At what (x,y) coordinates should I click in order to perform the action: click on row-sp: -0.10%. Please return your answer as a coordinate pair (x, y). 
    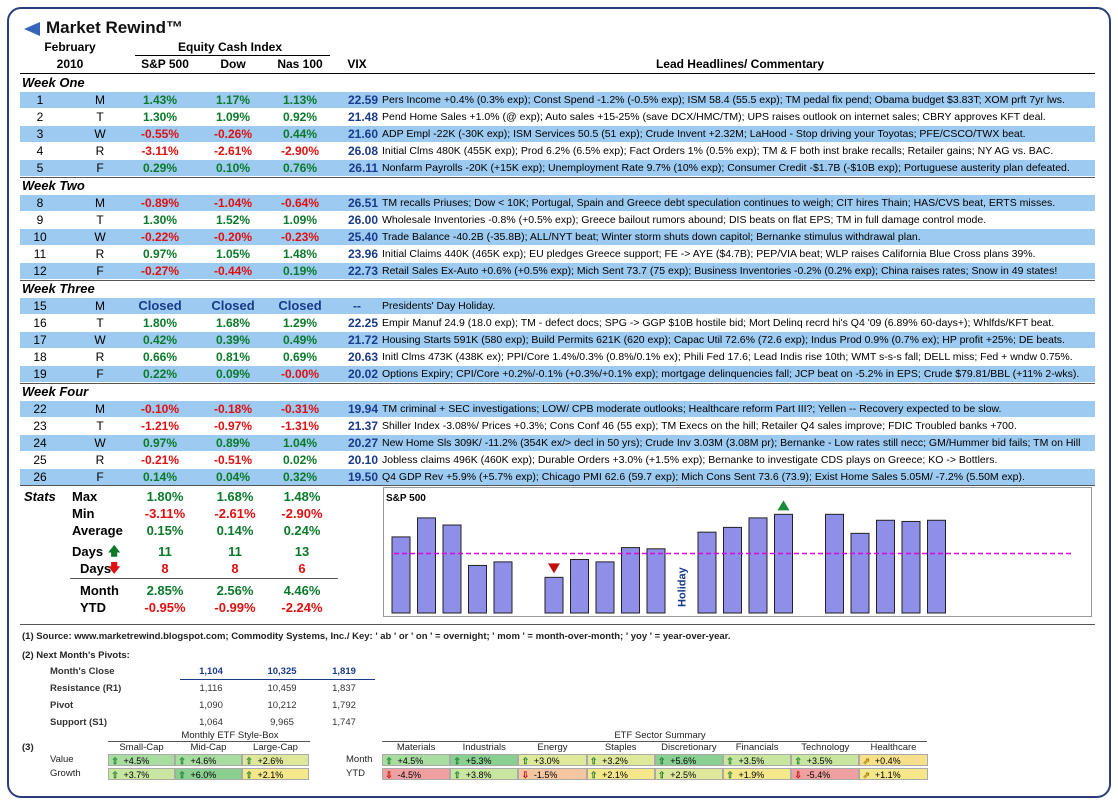
    Looking at the image, I should click on (160, 409).